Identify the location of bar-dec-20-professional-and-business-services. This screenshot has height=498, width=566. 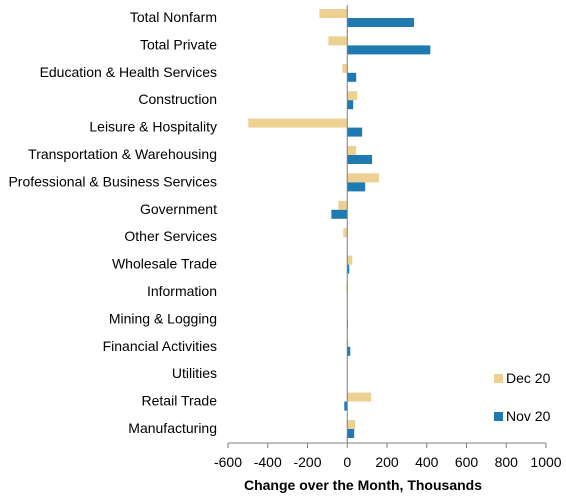
(363, 178).